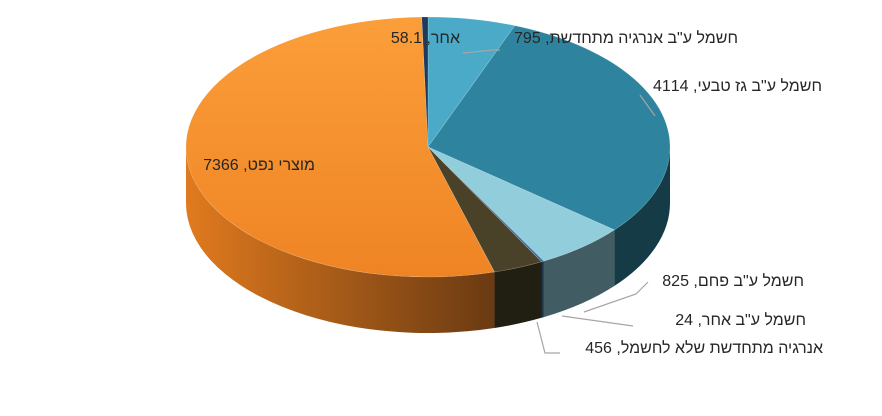 The height and width of the screenshot is (416, 882). I want to click on label-other-electricity: חשמל ע"ב אחר, 24, so click(740, 320).